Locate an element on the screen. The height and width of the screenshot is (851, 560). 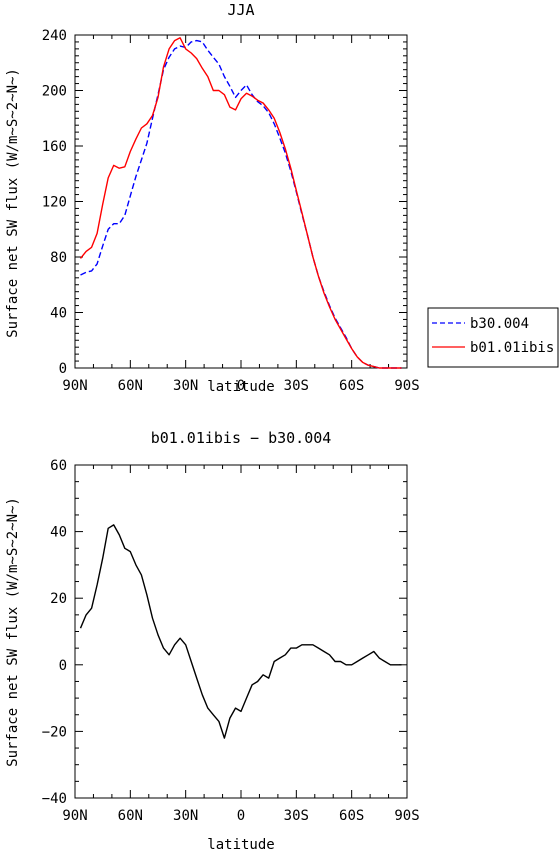
legend: b30.004 b01.01ibis is located at coordinates (493, 337).